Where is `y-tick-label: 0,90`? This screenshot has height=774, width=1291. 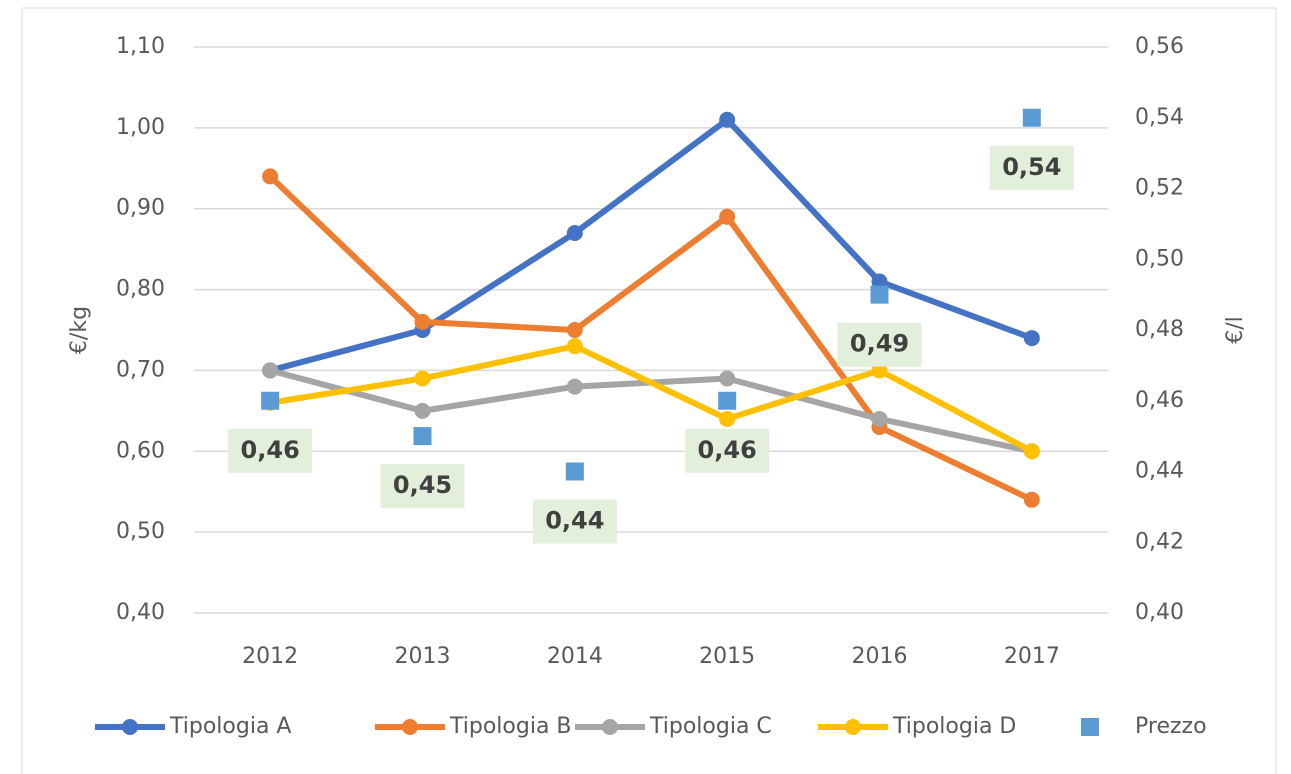 y-tick-label: 0,90 is located at coordinates (140, 208).